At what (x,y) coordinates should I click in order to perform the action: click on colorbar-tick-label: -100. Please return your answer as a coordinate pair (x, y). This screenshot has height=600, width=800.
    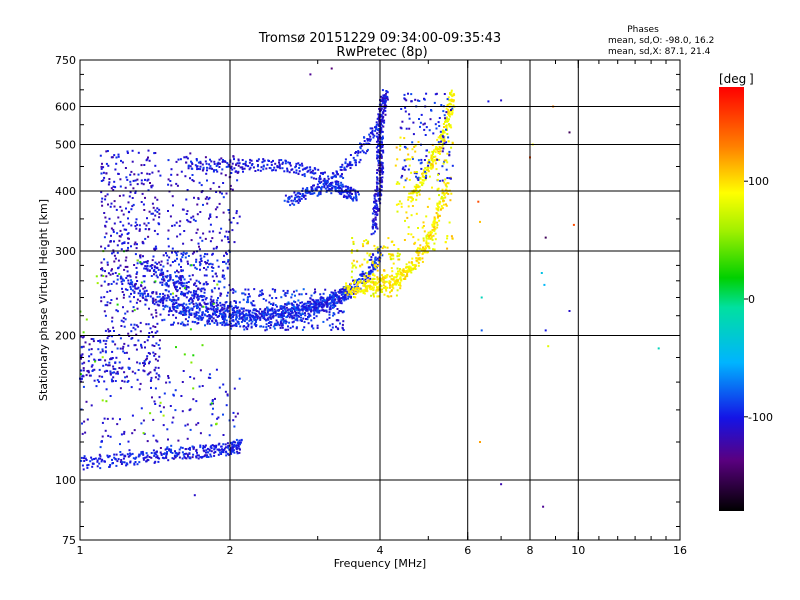
    Looking at the image, I should click on (760, 417).